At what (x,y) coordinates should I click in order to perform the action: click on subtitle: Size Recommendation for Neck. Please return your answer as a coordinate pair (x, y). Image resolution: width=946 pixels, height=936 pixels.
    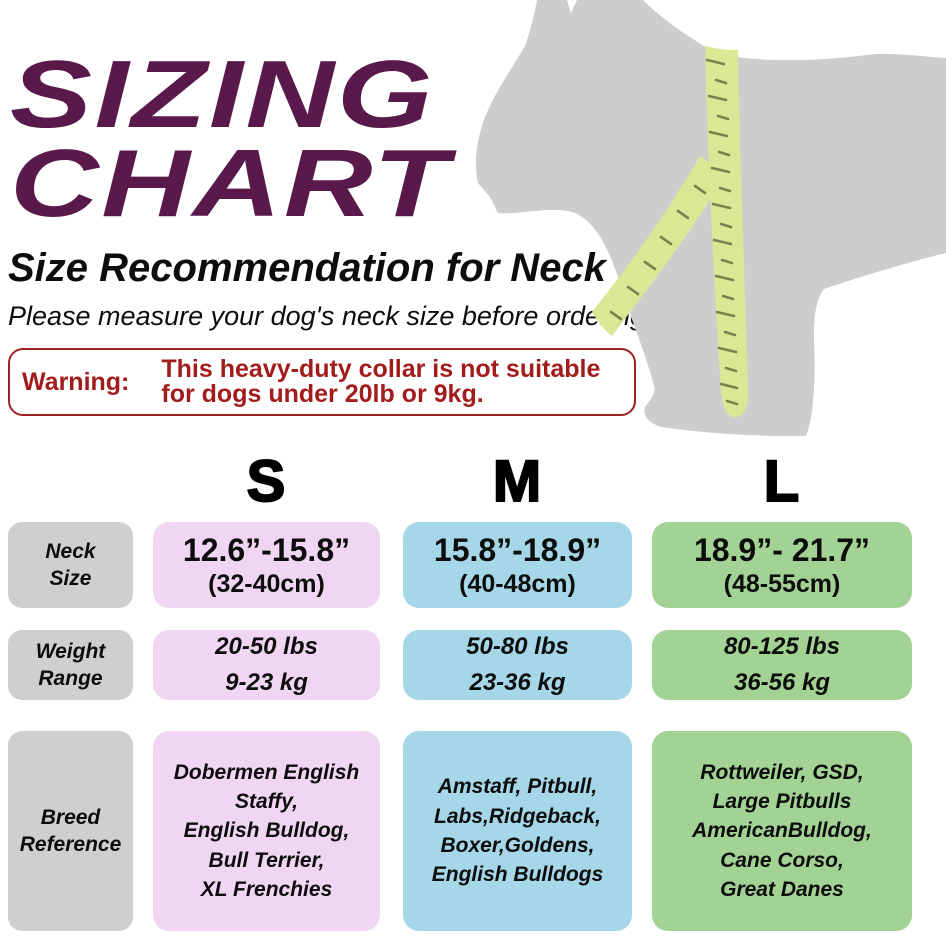
    Looking at the image, I should click on (307, 268).